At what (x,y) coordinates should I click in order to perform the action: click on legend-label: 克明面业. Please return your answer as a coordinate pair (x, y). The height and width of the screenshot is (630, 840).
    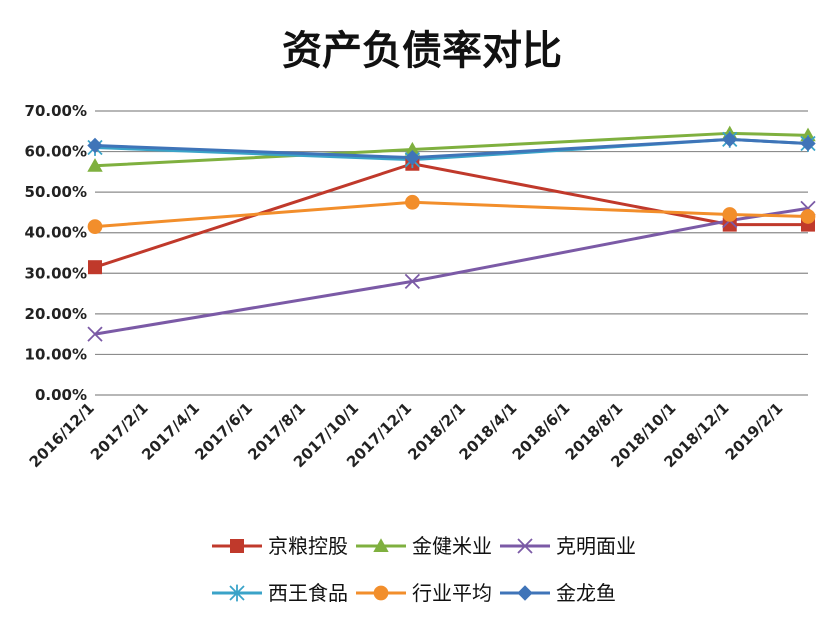
    Looking at the image, I should click on (596, 546).